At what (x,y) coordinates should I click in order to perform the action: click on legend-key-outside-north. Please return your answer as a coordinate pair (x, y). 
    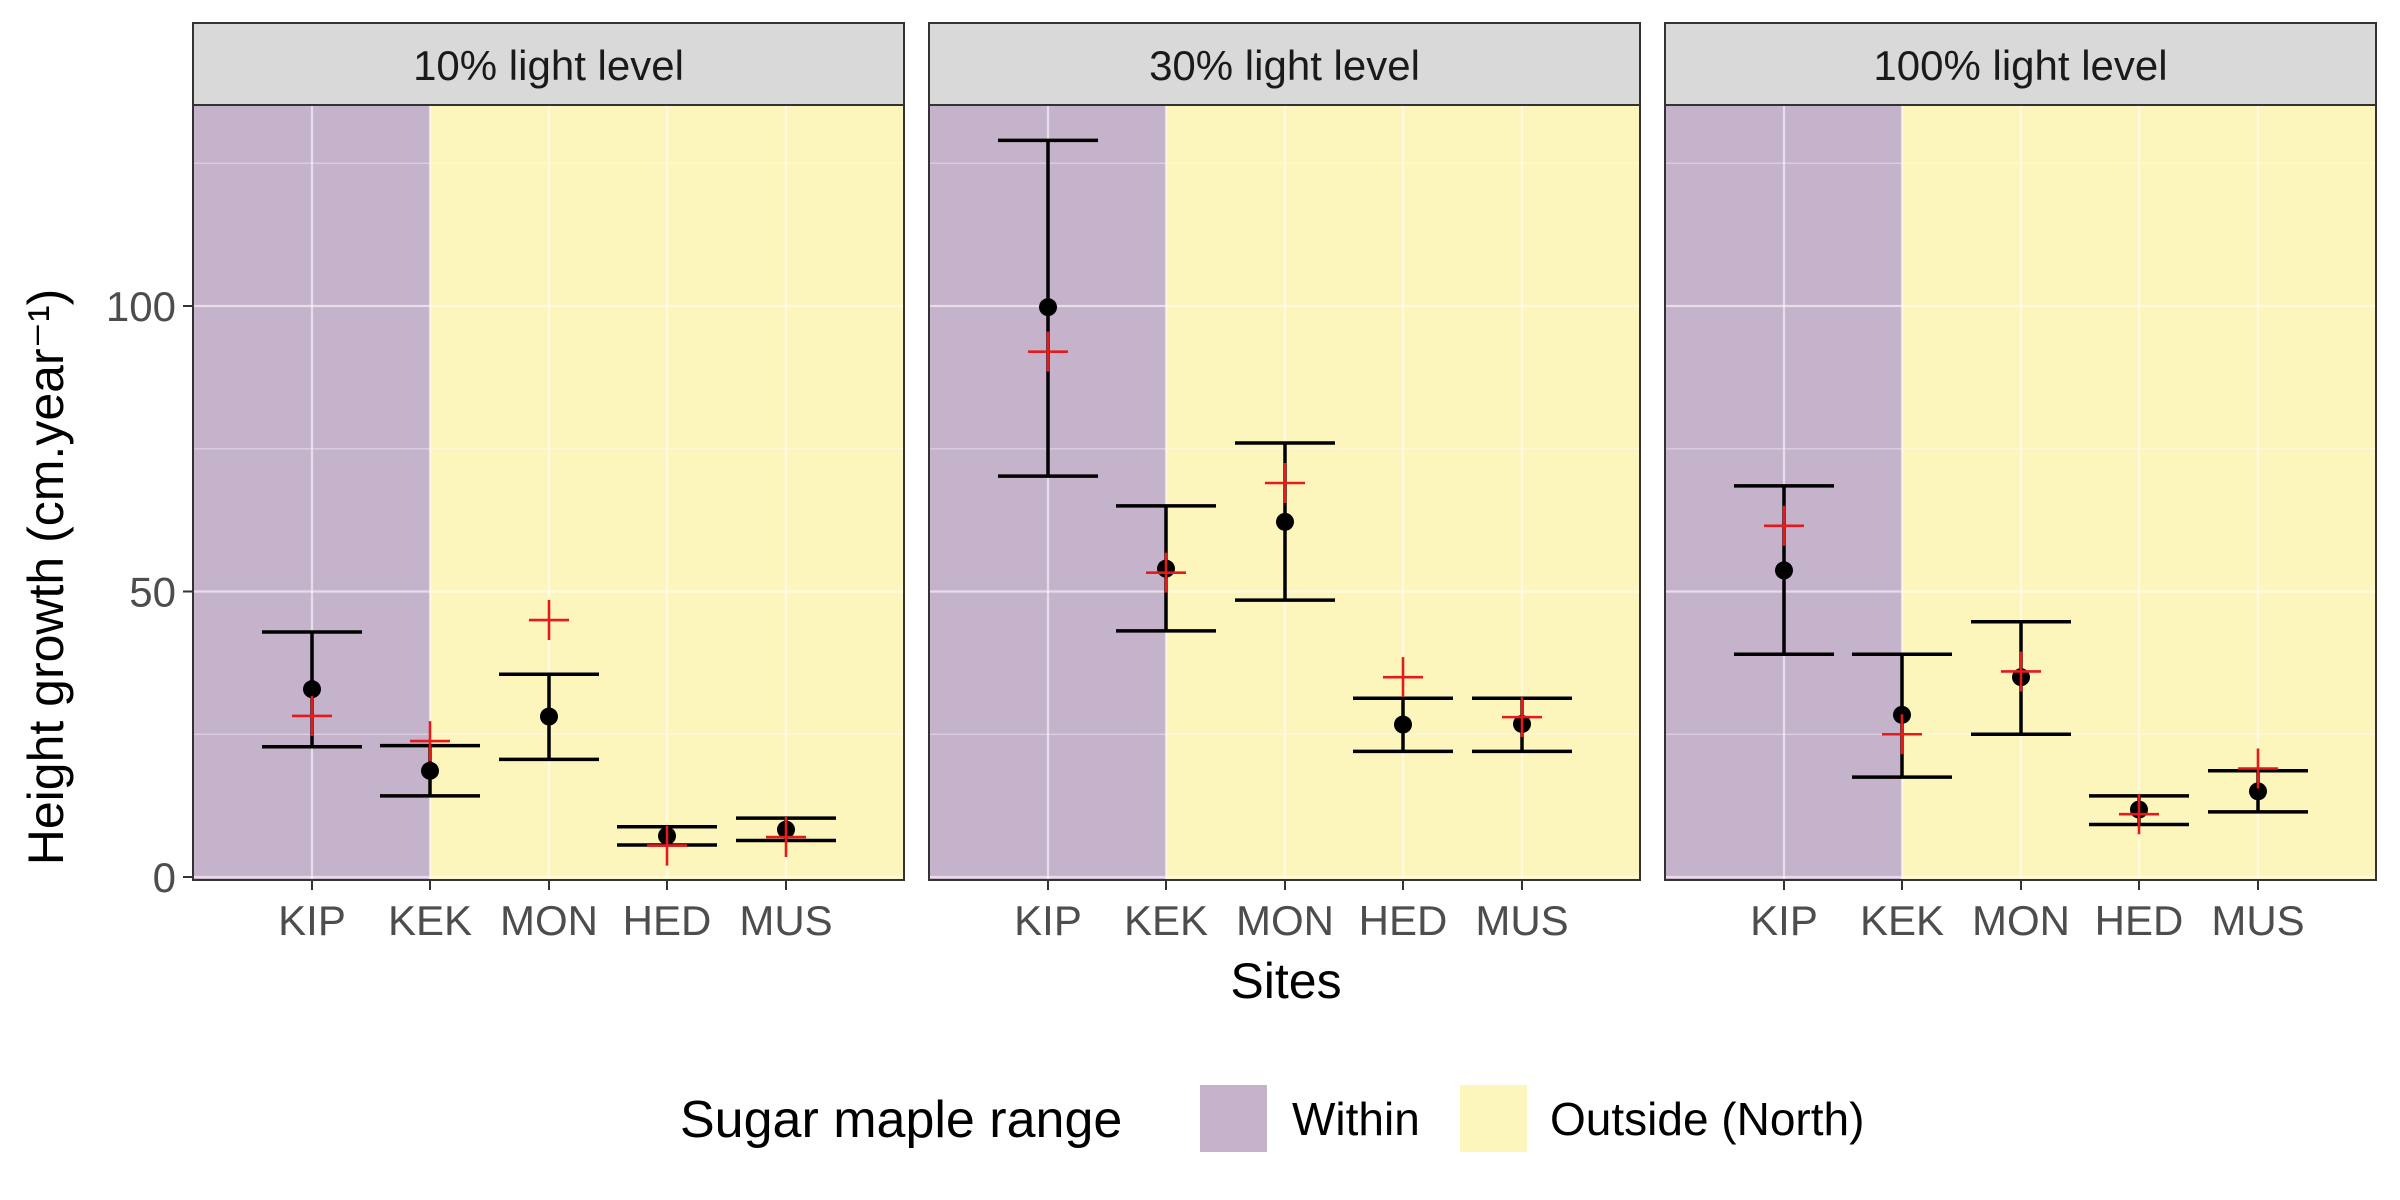
    Looking at the image, I should click on (1493, 1118).